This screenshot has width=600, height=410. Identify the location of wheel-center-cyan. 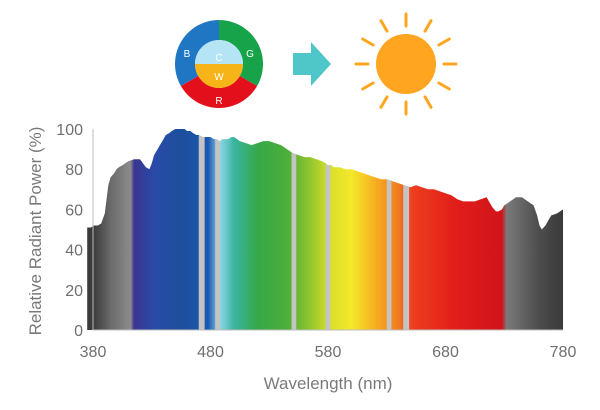
(219, 52).